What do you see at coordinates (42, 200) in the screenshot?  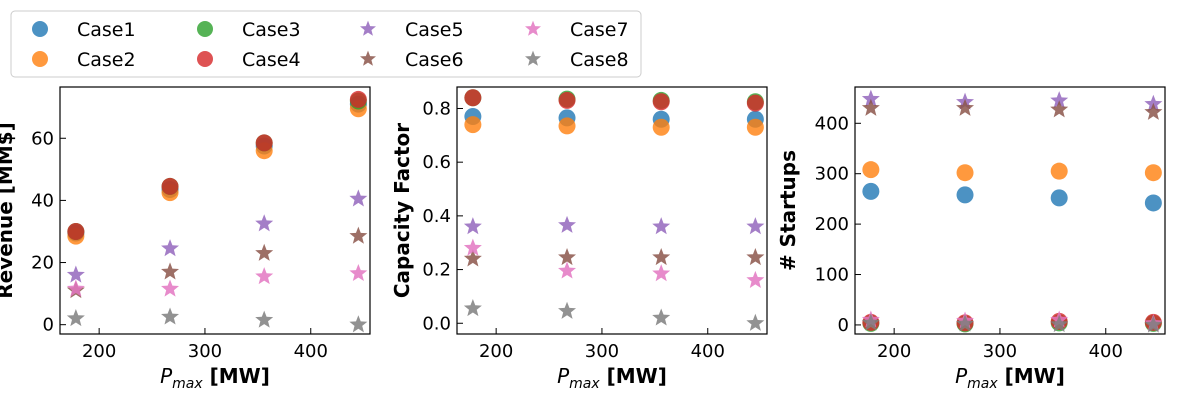 I see `y-tick-label: 40` at bounding box center [42, 200].